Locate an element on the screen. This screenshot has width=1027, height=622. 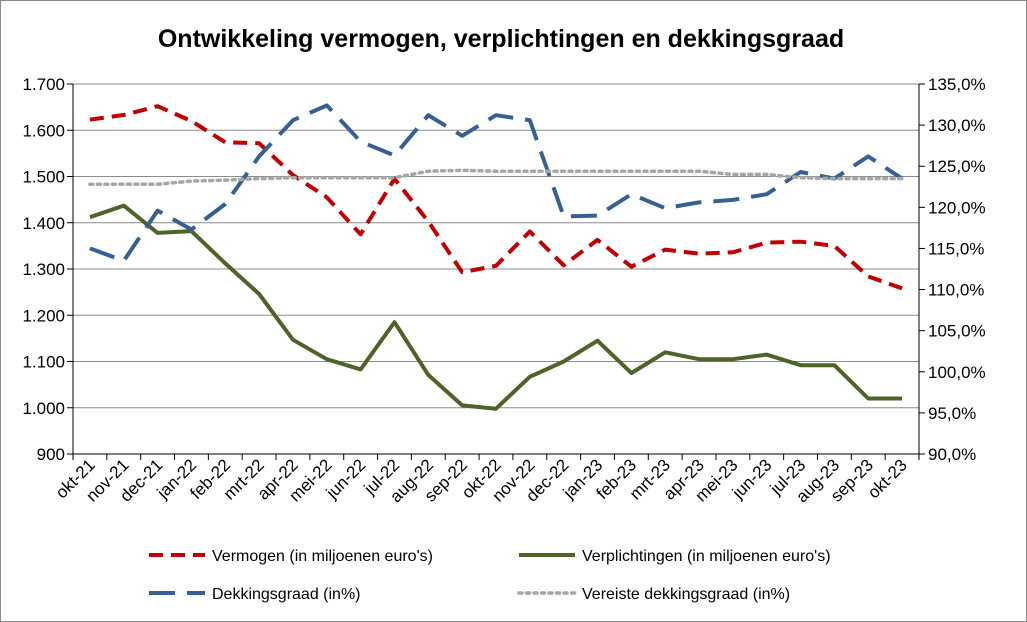
left-axis-tick-label: 1.600 is located at coordinates (43, 130).